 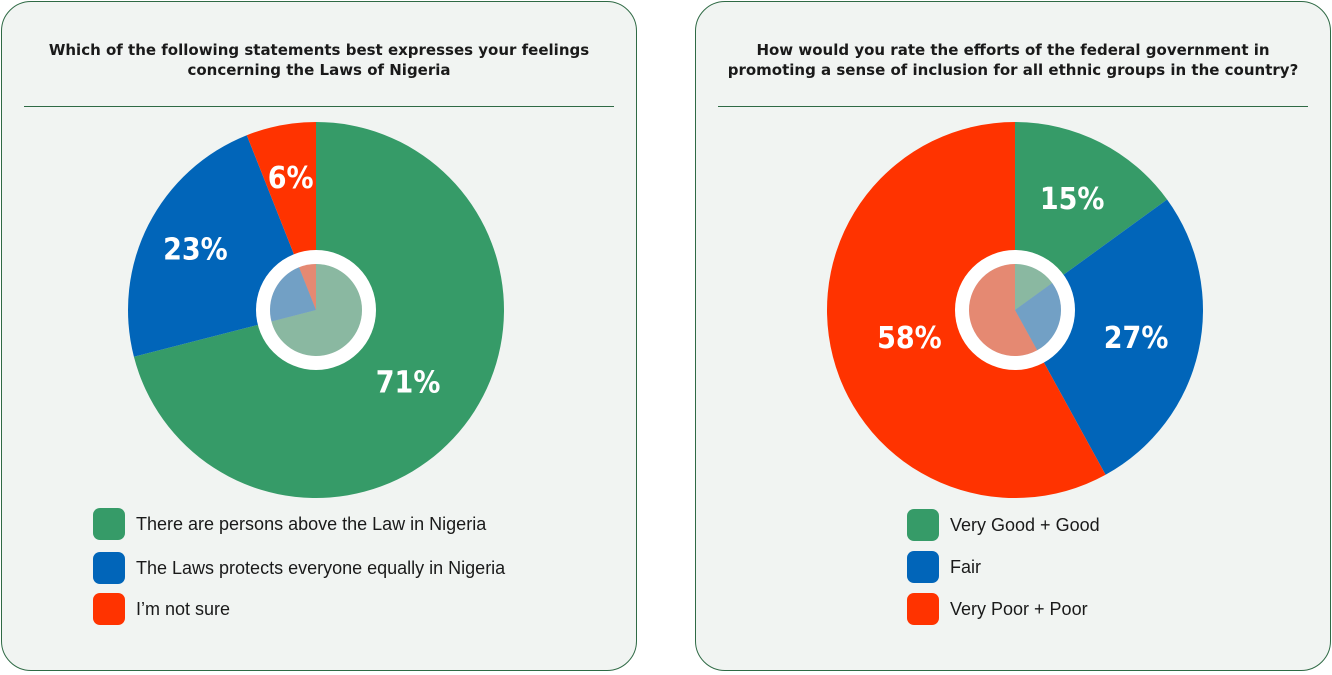 I want to click on slice-value-label: 58%, so click(x=909, y=338).